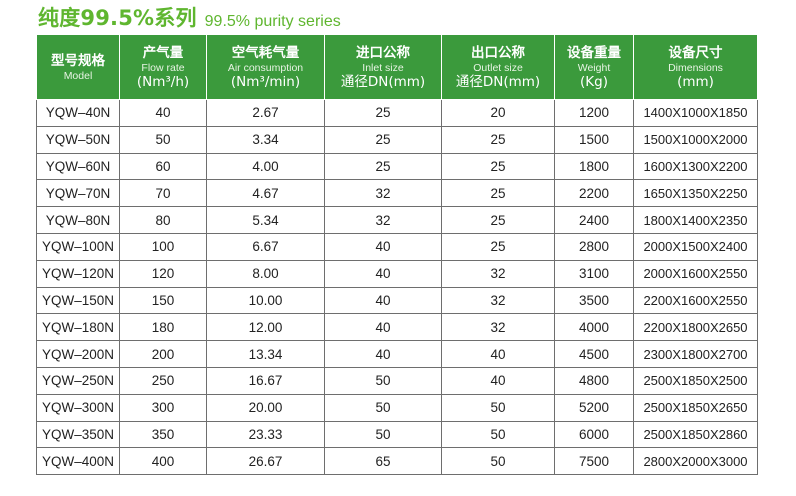  I want to click on cell-model: YQW–250N, so click(78, 380).